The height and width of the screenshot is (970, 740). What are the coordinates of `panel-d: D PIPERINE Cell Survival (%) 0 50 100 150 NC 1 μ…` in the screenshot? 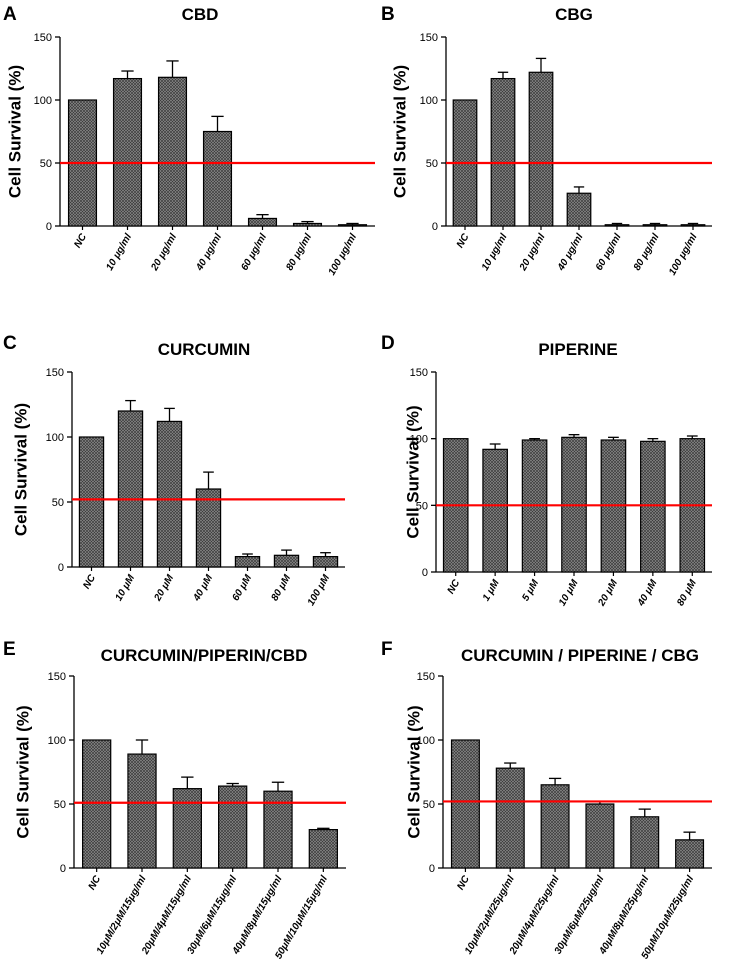 It's located at (546, 471).